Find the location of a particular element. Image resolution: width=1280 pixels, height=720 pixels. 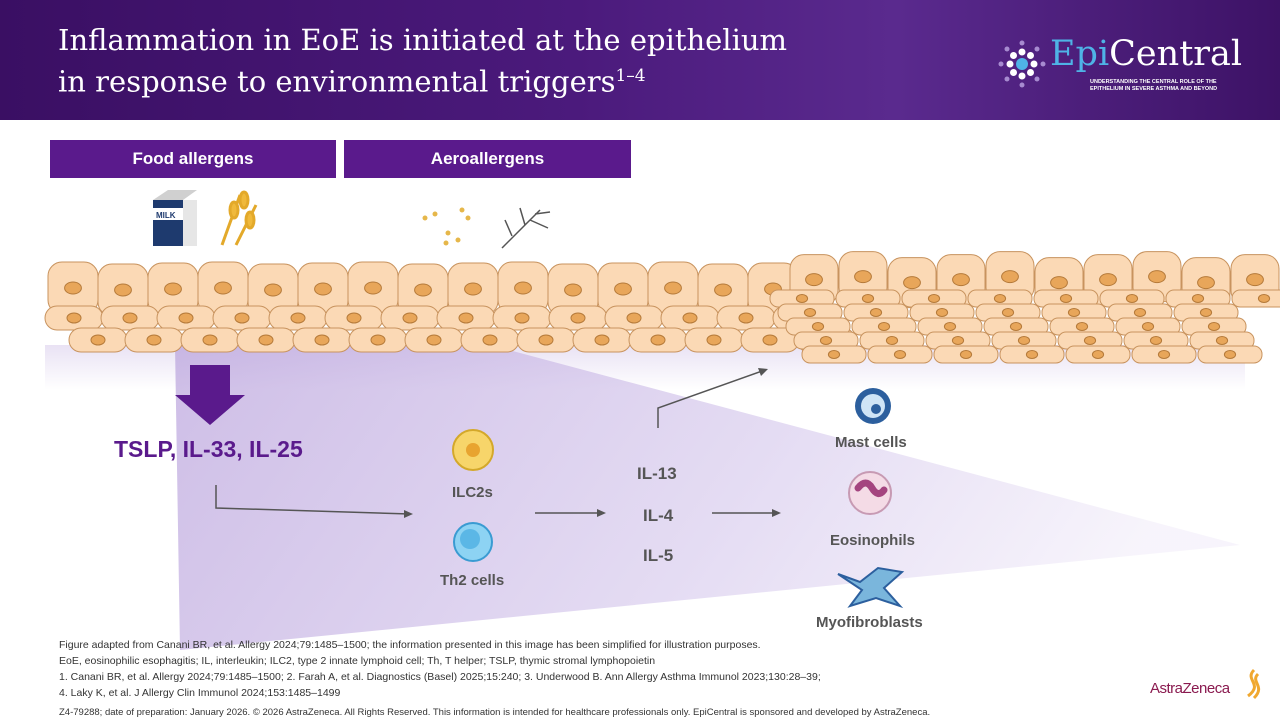

logo-epi: Epi is located at coordinates (1080, 54).